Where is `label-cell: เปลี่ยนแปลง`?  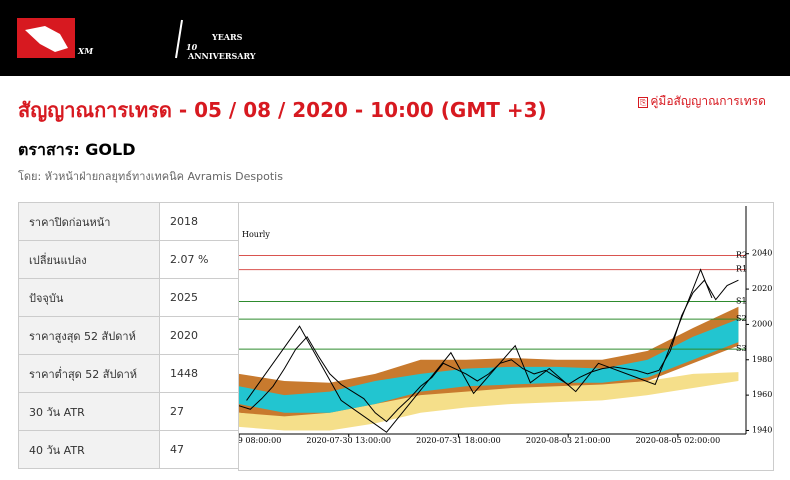 label-cell: เปลี่ยนแปลง is located at coordinates (89, 259).